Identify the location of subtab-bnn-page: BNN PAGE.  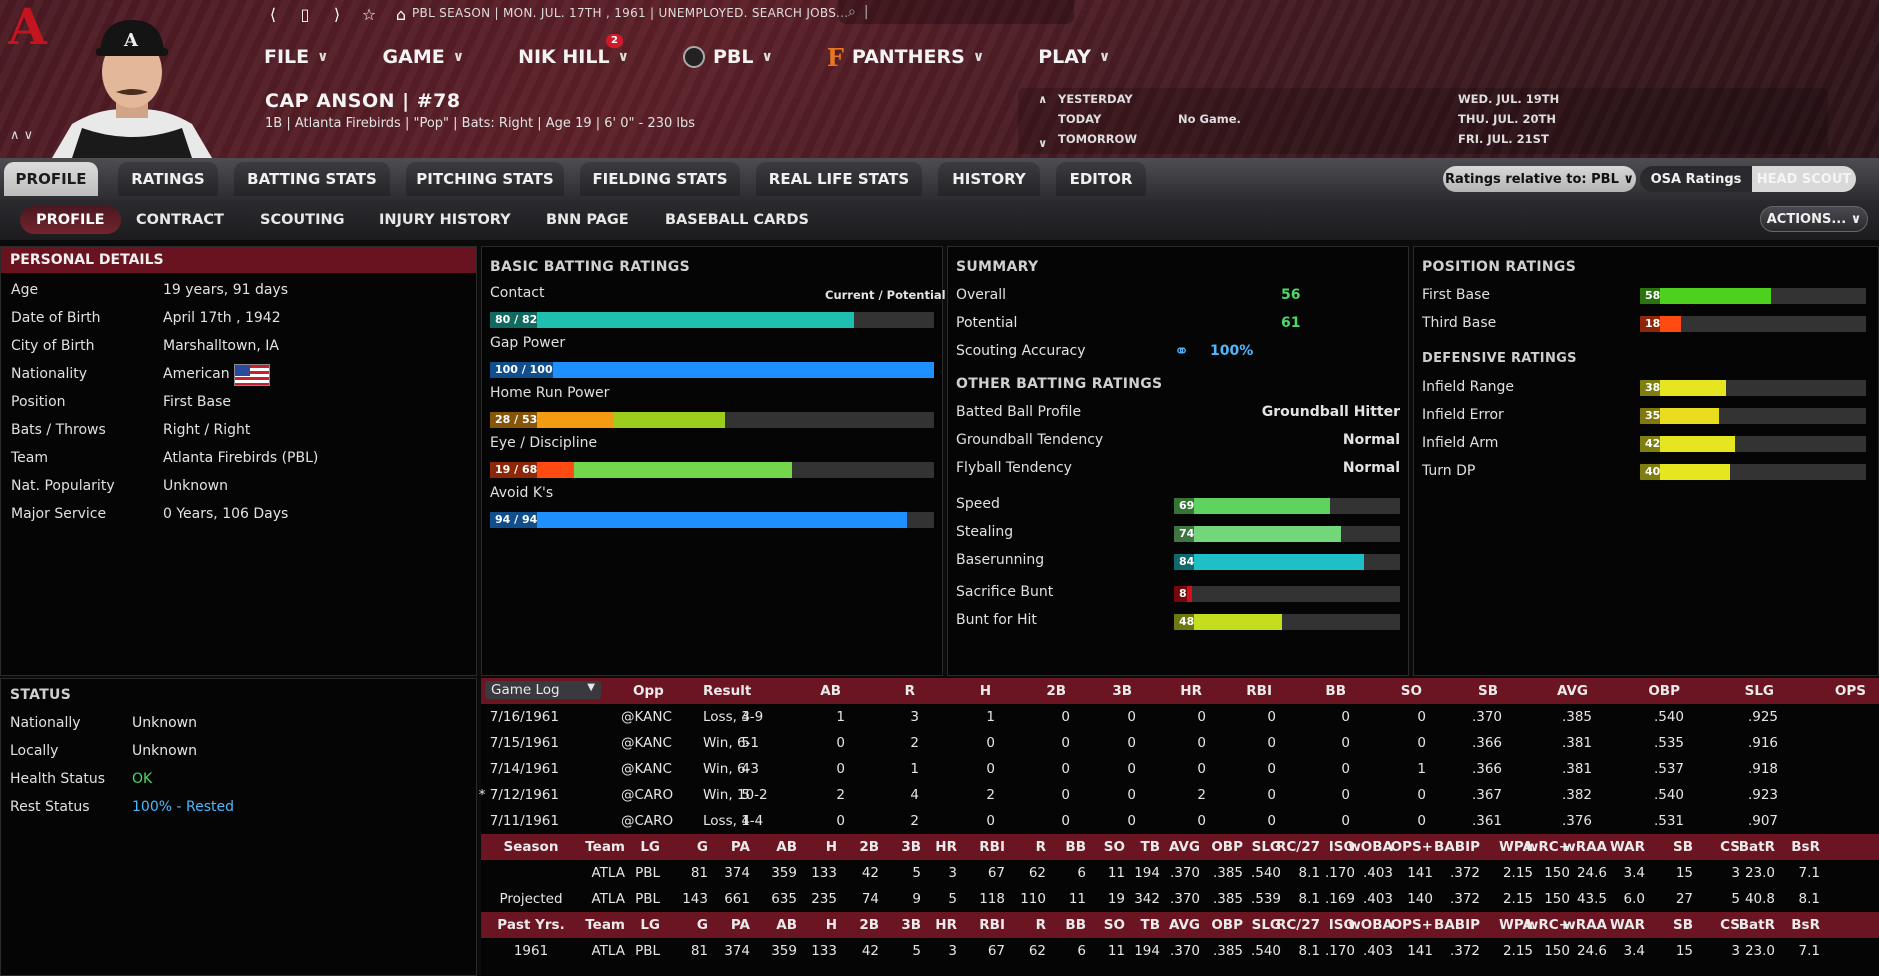
(587, 220).